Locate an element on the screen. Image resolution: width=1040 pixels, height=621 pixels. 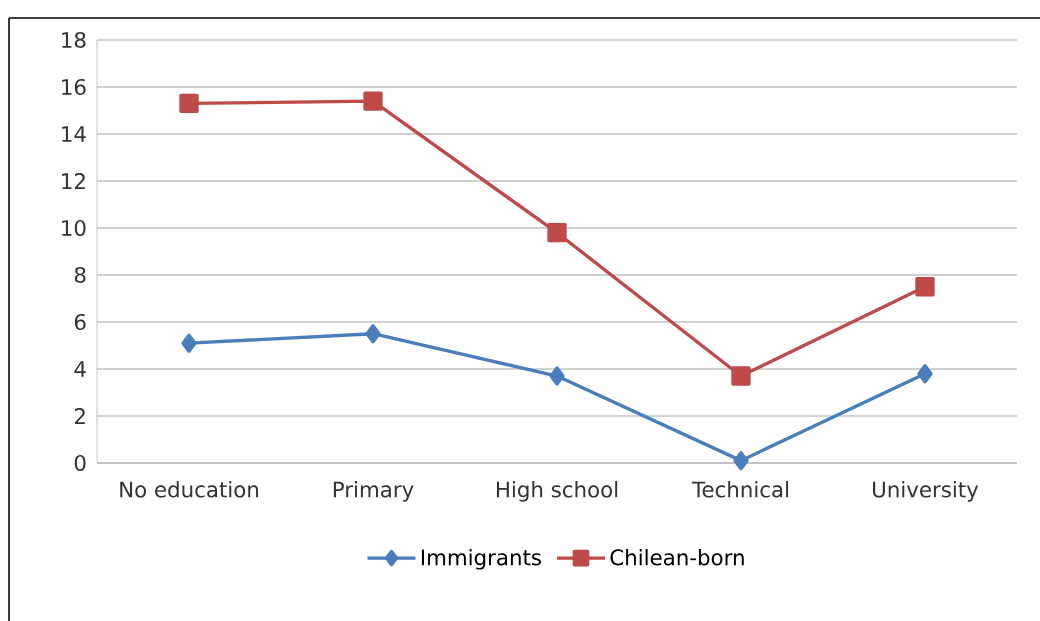
legend-label: Chilean-born is located at coordinates (677, 557).